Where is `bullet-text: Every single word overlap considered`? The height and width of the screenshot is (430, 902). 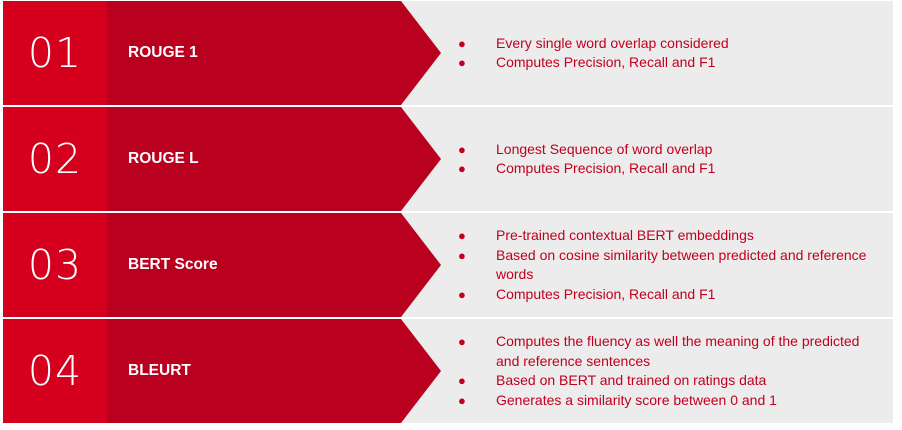 bullet-text: Every single word overlap considered is located at coordinates (612, 42).